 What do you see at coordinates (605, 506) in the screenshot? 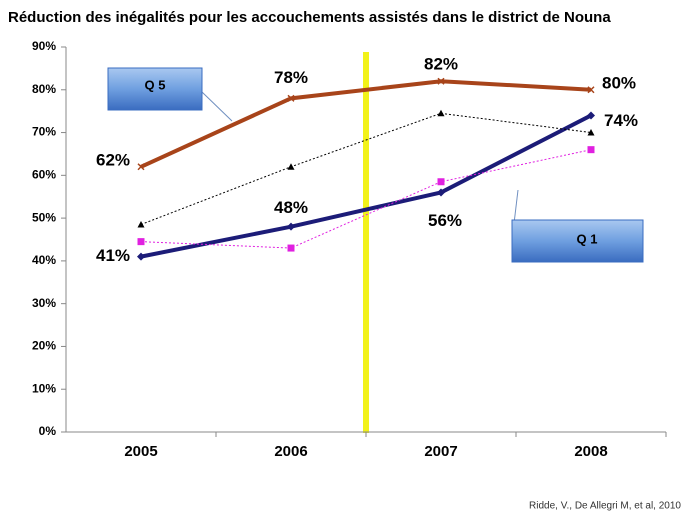
I see `source: Ridde, V., De Allegri M, et al, 2010` at bounding box center [605, 506].